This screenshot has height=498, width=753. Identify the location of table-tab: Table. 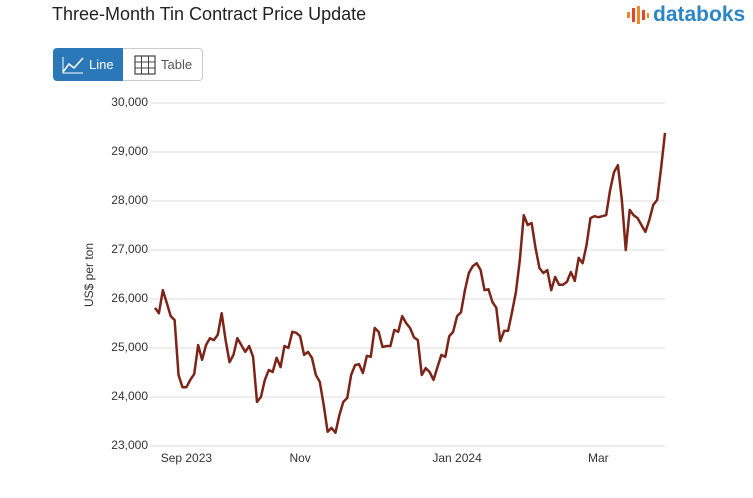
(163, 64).